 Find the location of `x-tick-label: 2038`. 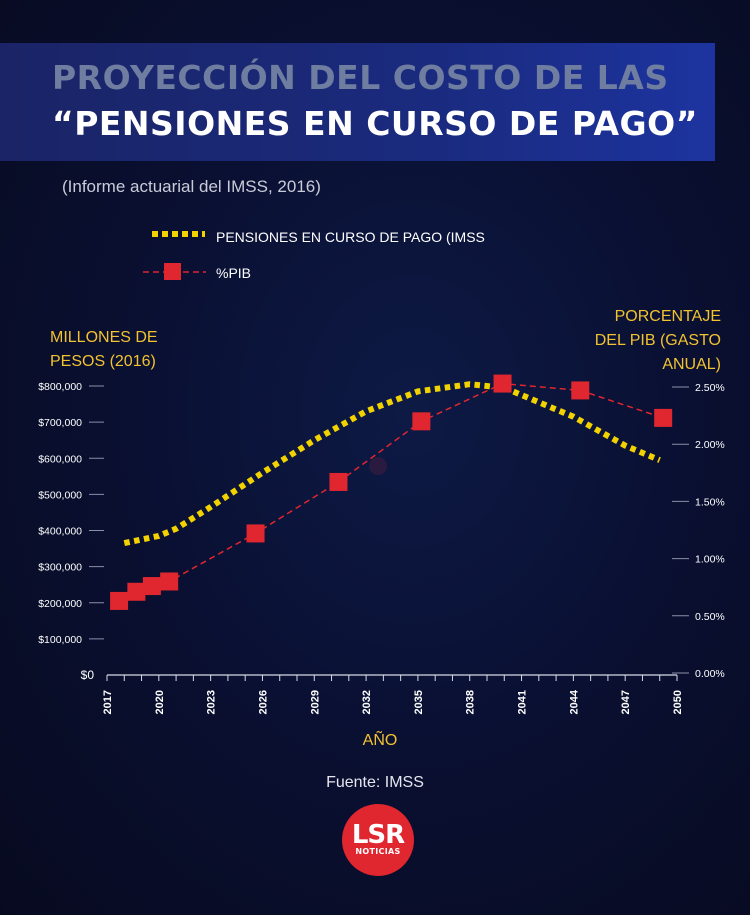

x-tick-label: 2038 is located at coordinates (471, 702).